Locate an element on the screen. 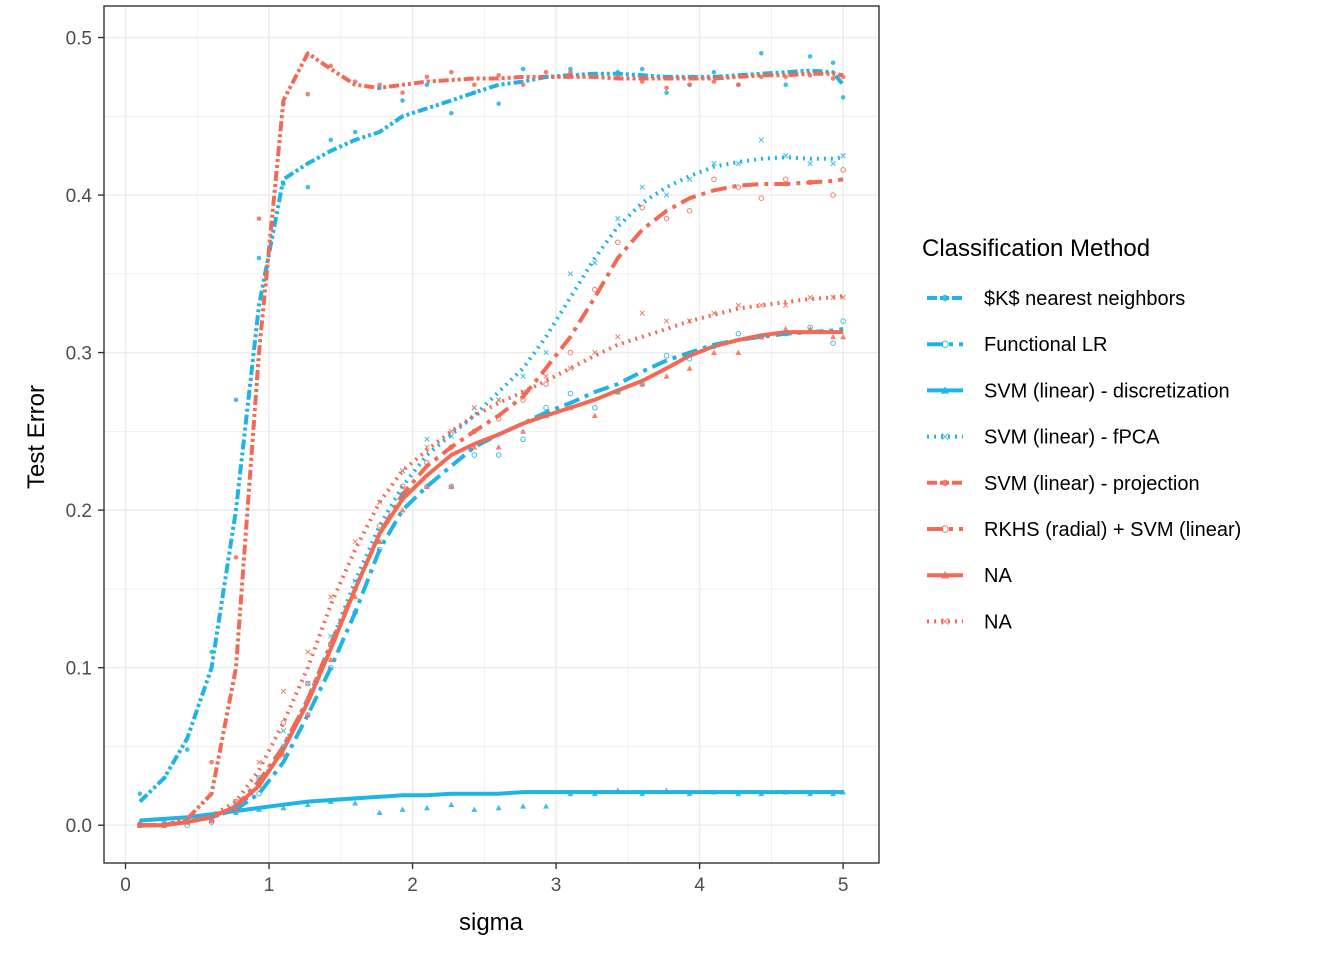 This screenshot has width=1344, height=960. y-tick-label: 0.0 is located at coordinates (79, 826).